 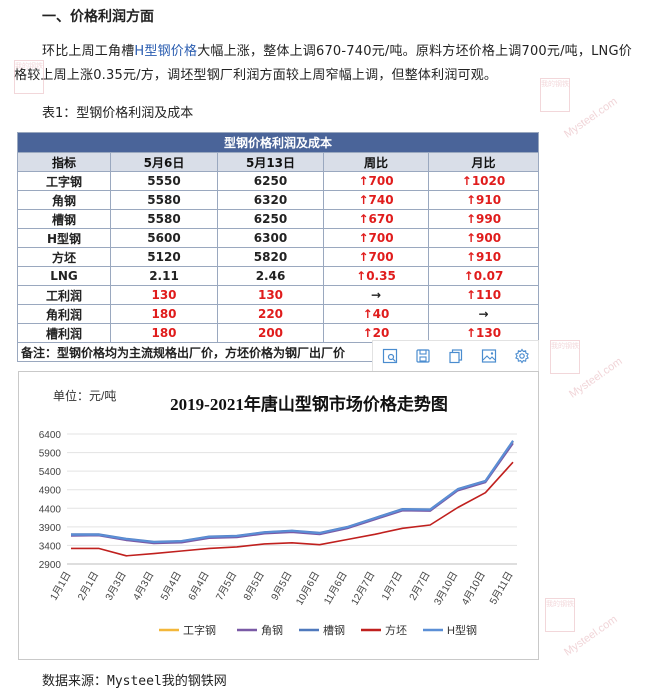 I want to click on chart-title: 2019-2021年唐山型钢市场价格走势图, so click(x=309, y=404).